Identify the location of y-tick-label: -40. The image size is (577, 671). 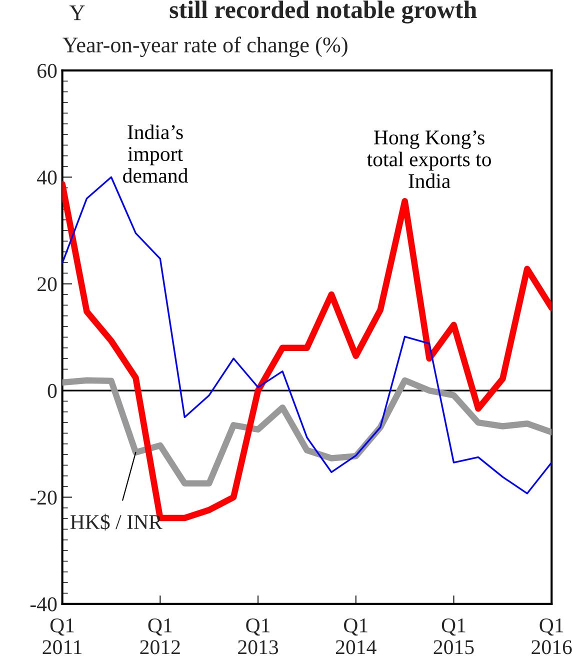
(43, 604).